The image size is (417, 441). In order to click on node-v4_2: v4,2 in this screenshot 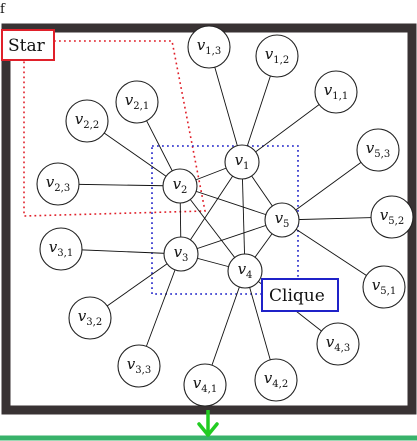, I will do `click(276, 380)`.